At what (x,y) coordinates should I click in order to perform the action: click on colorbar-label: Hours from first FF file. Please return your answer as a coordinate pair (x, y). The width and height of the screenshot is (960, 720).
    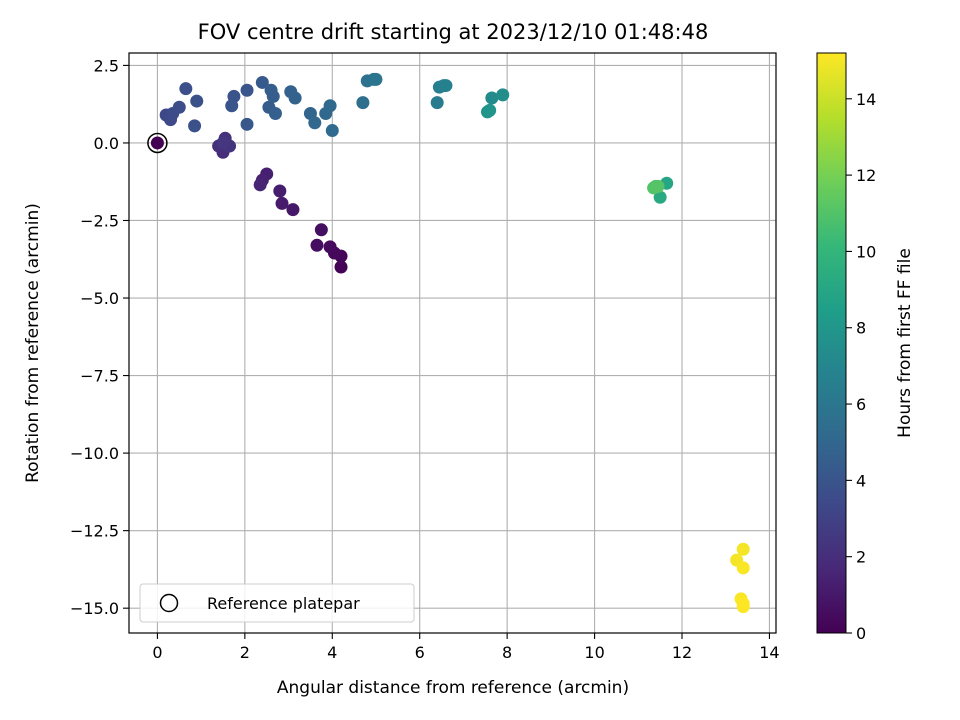
    Looking at the image, I should click on (905, 343).